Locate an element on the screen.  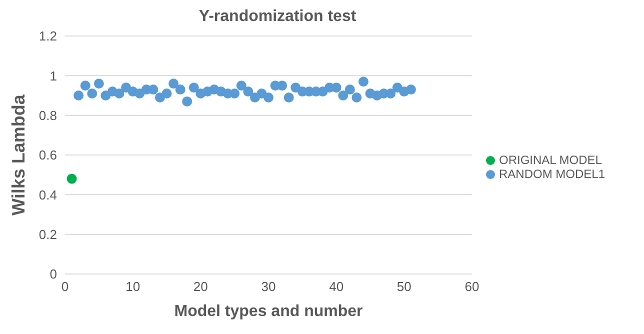
y-axis-title: Wilks Lambda is located at coordinates (18, 155).